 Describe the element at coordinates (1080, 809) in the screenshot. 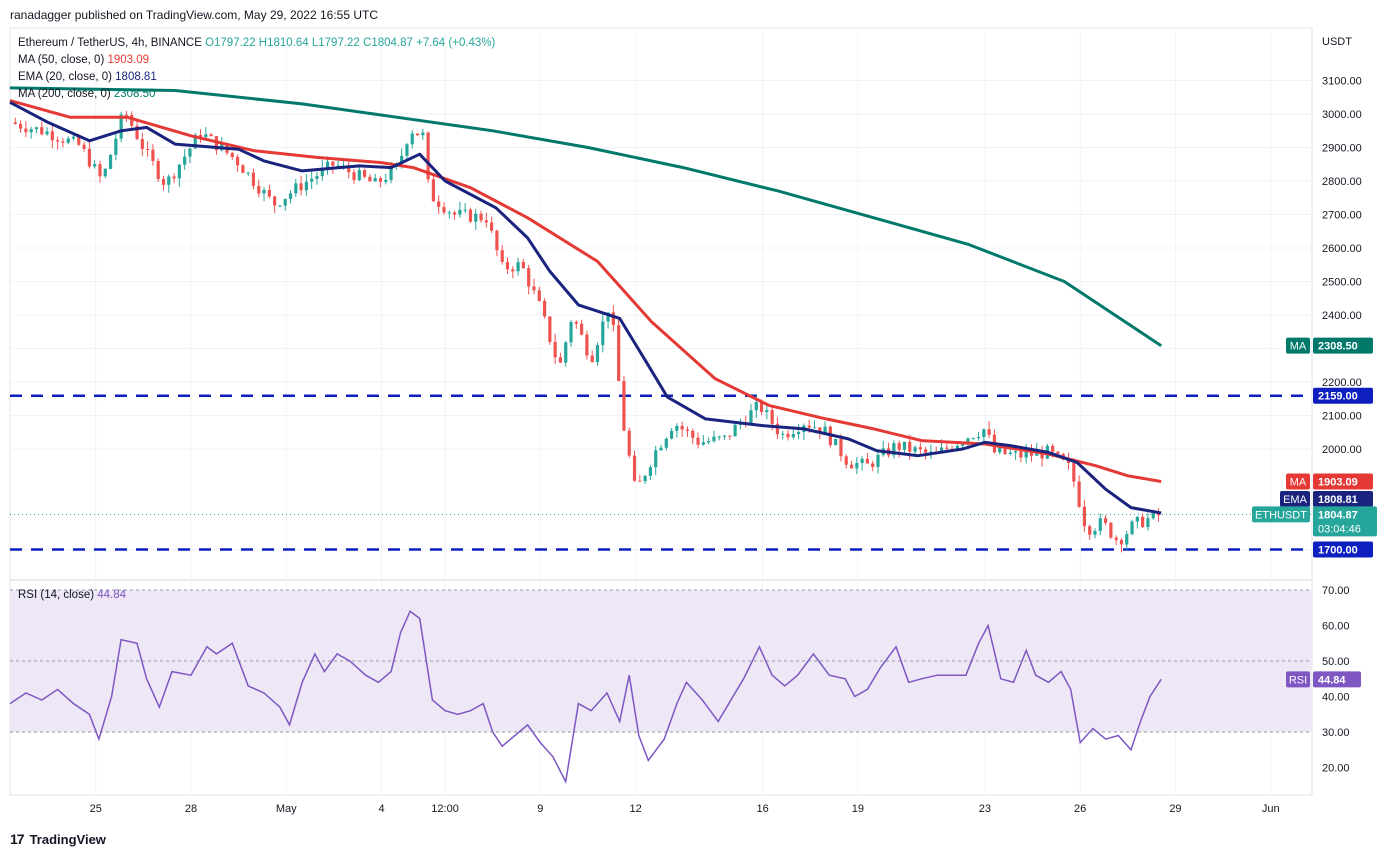

I see `x-tick-label: 26` at that location.